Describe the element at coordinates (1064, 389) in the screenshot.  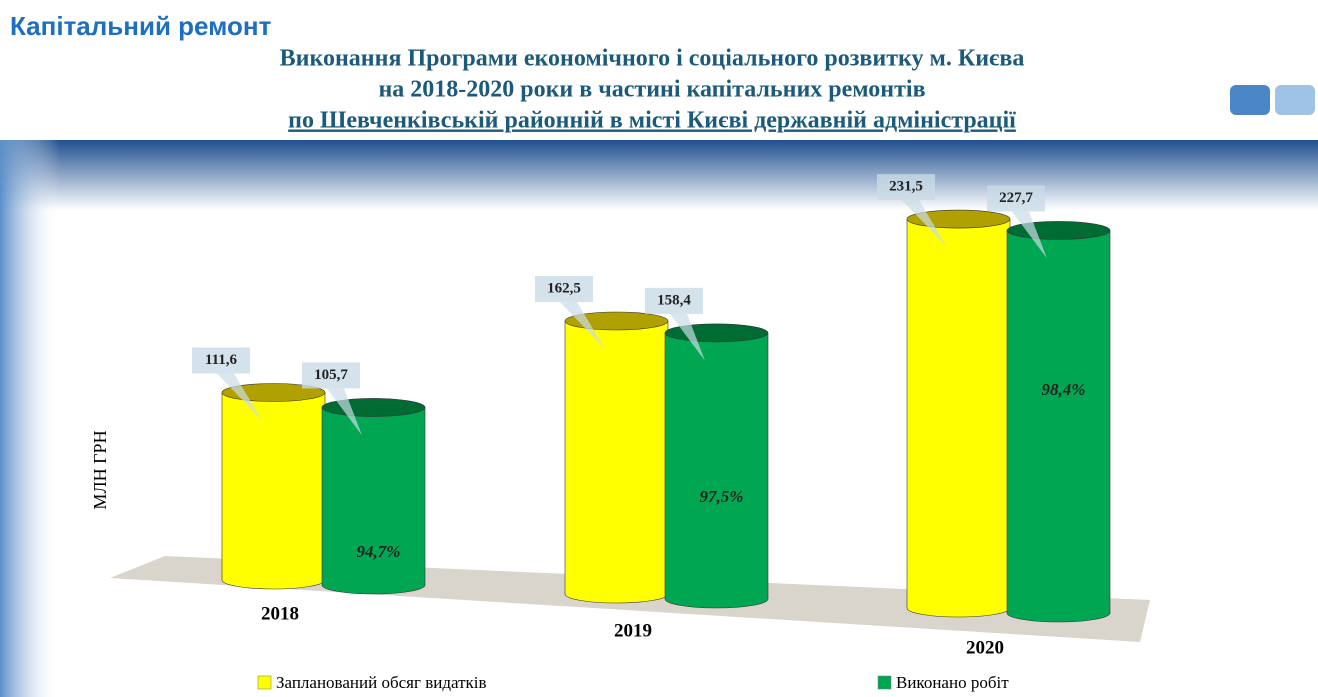
I see `completion-label: 98,4%` at that location.